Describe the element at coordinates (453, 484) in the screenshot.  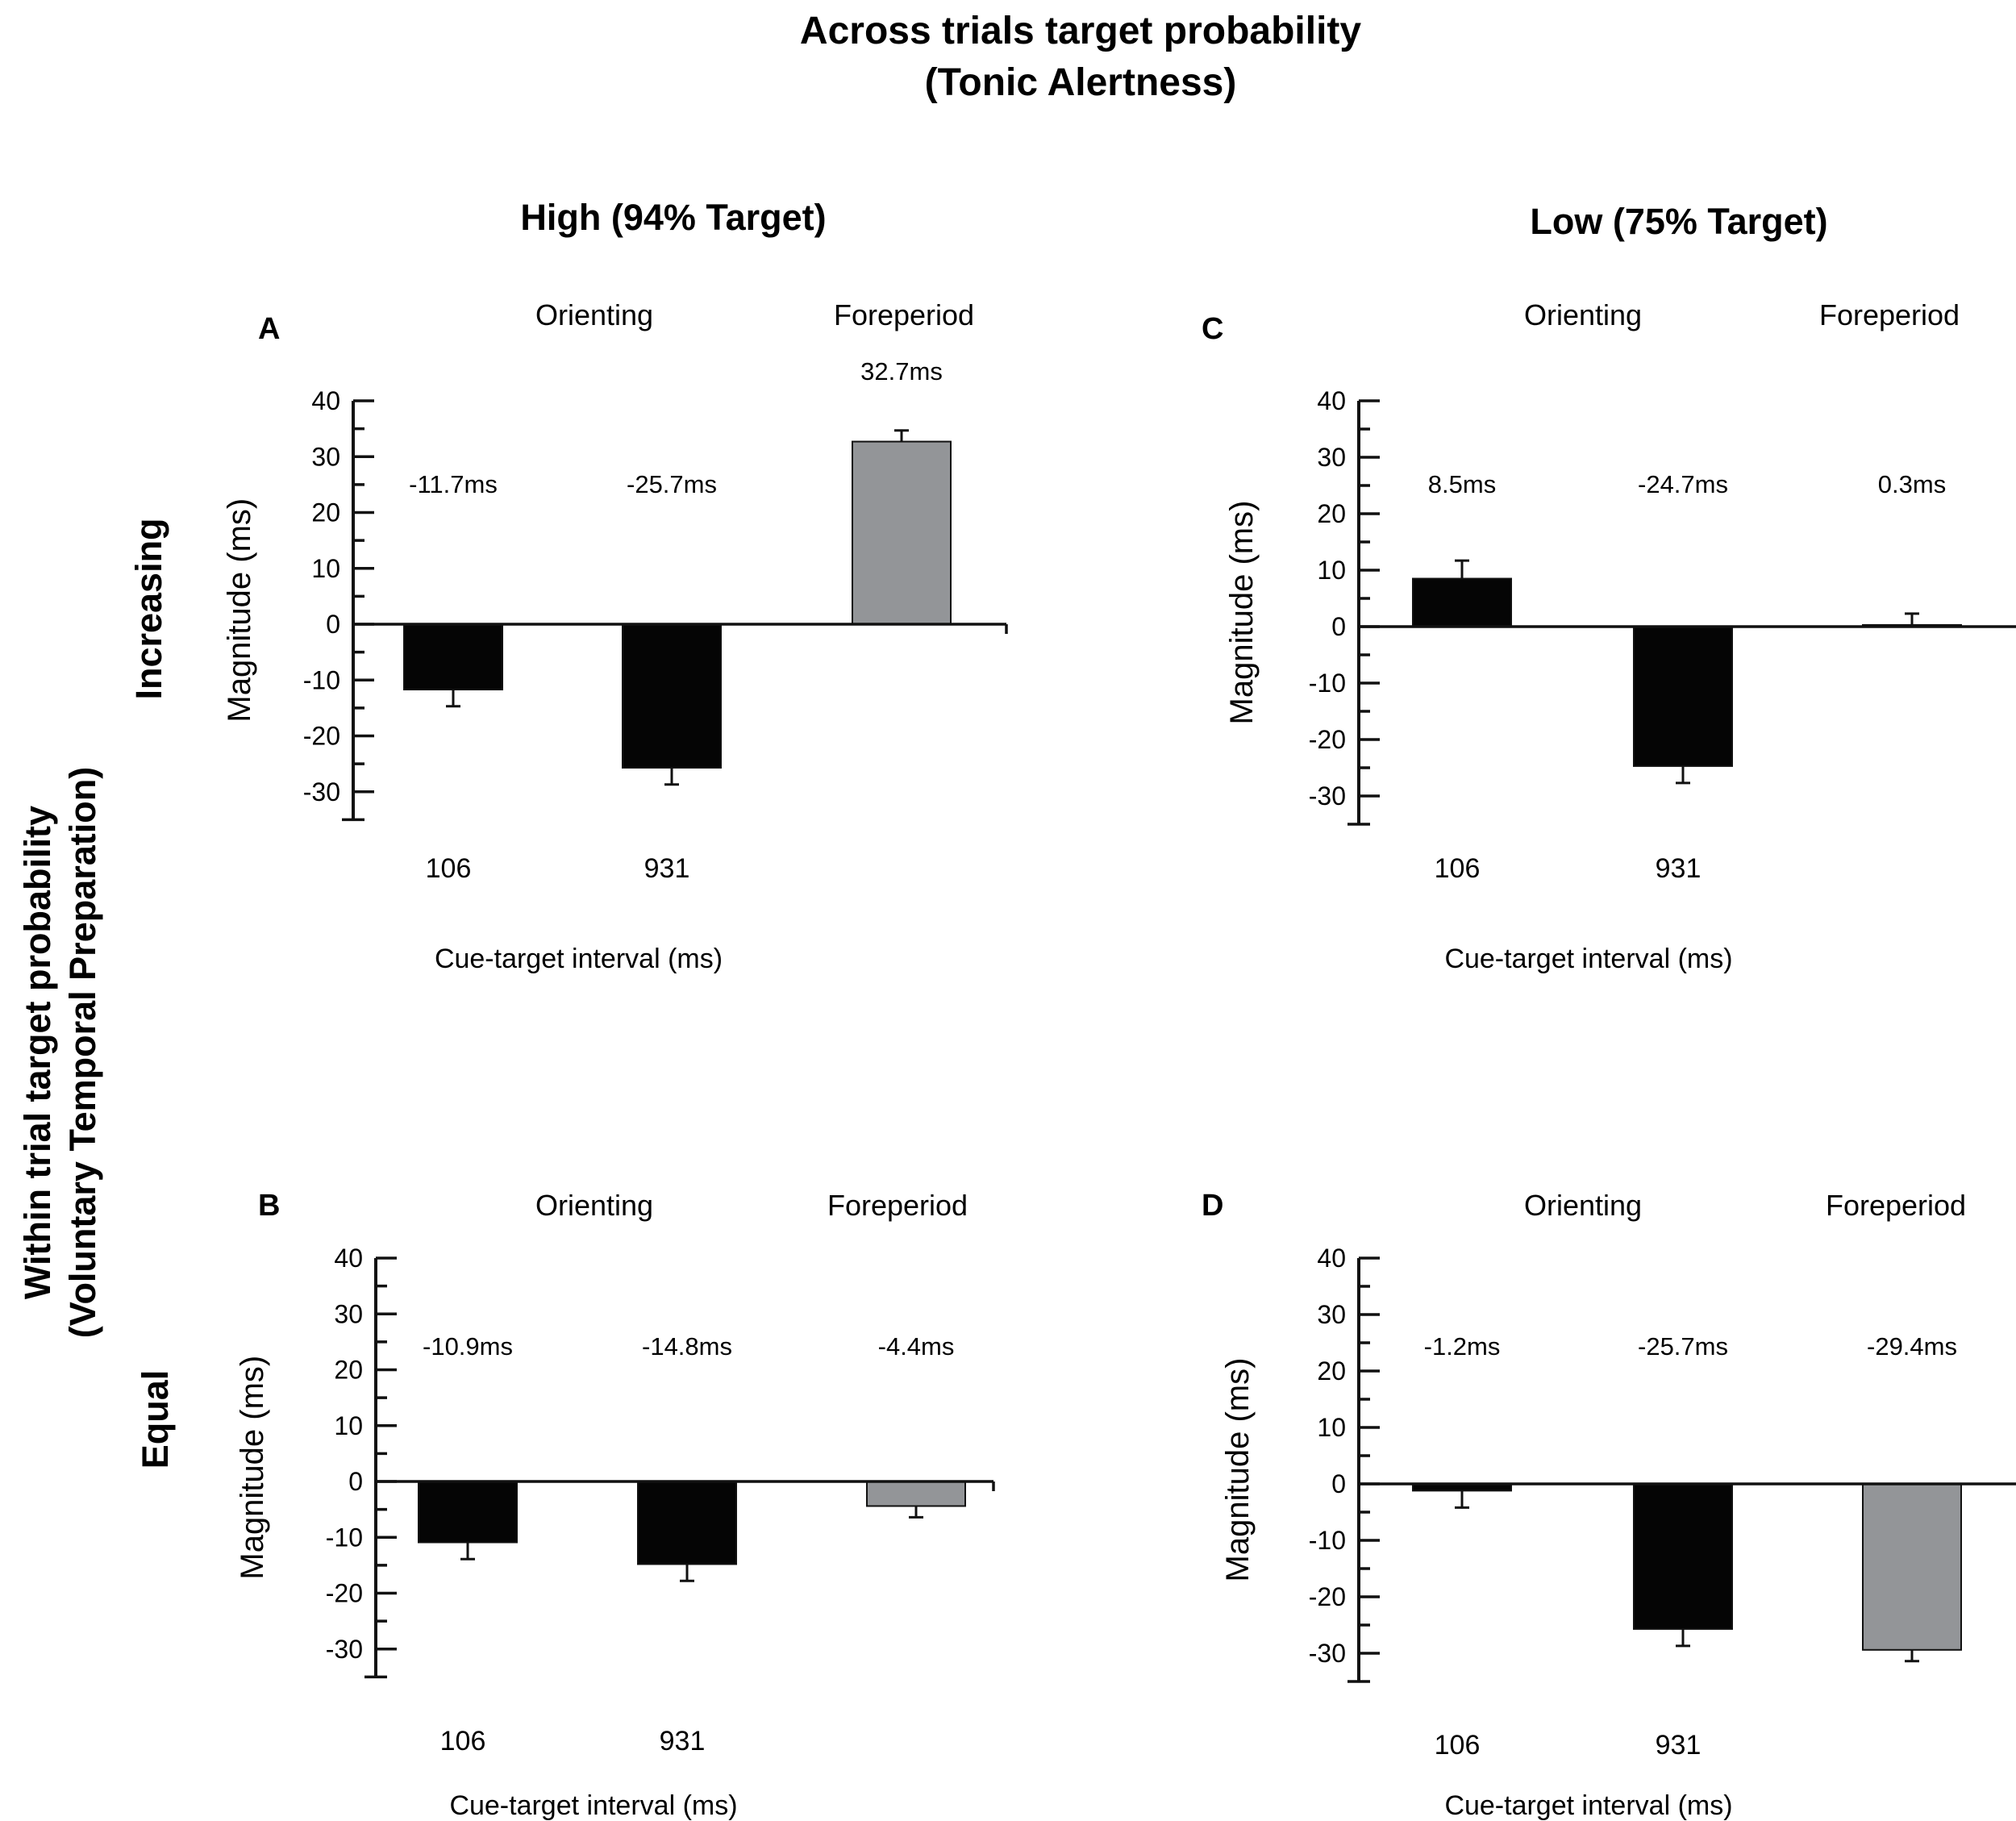
I see `value-label-1: -11.7ms` at that location.